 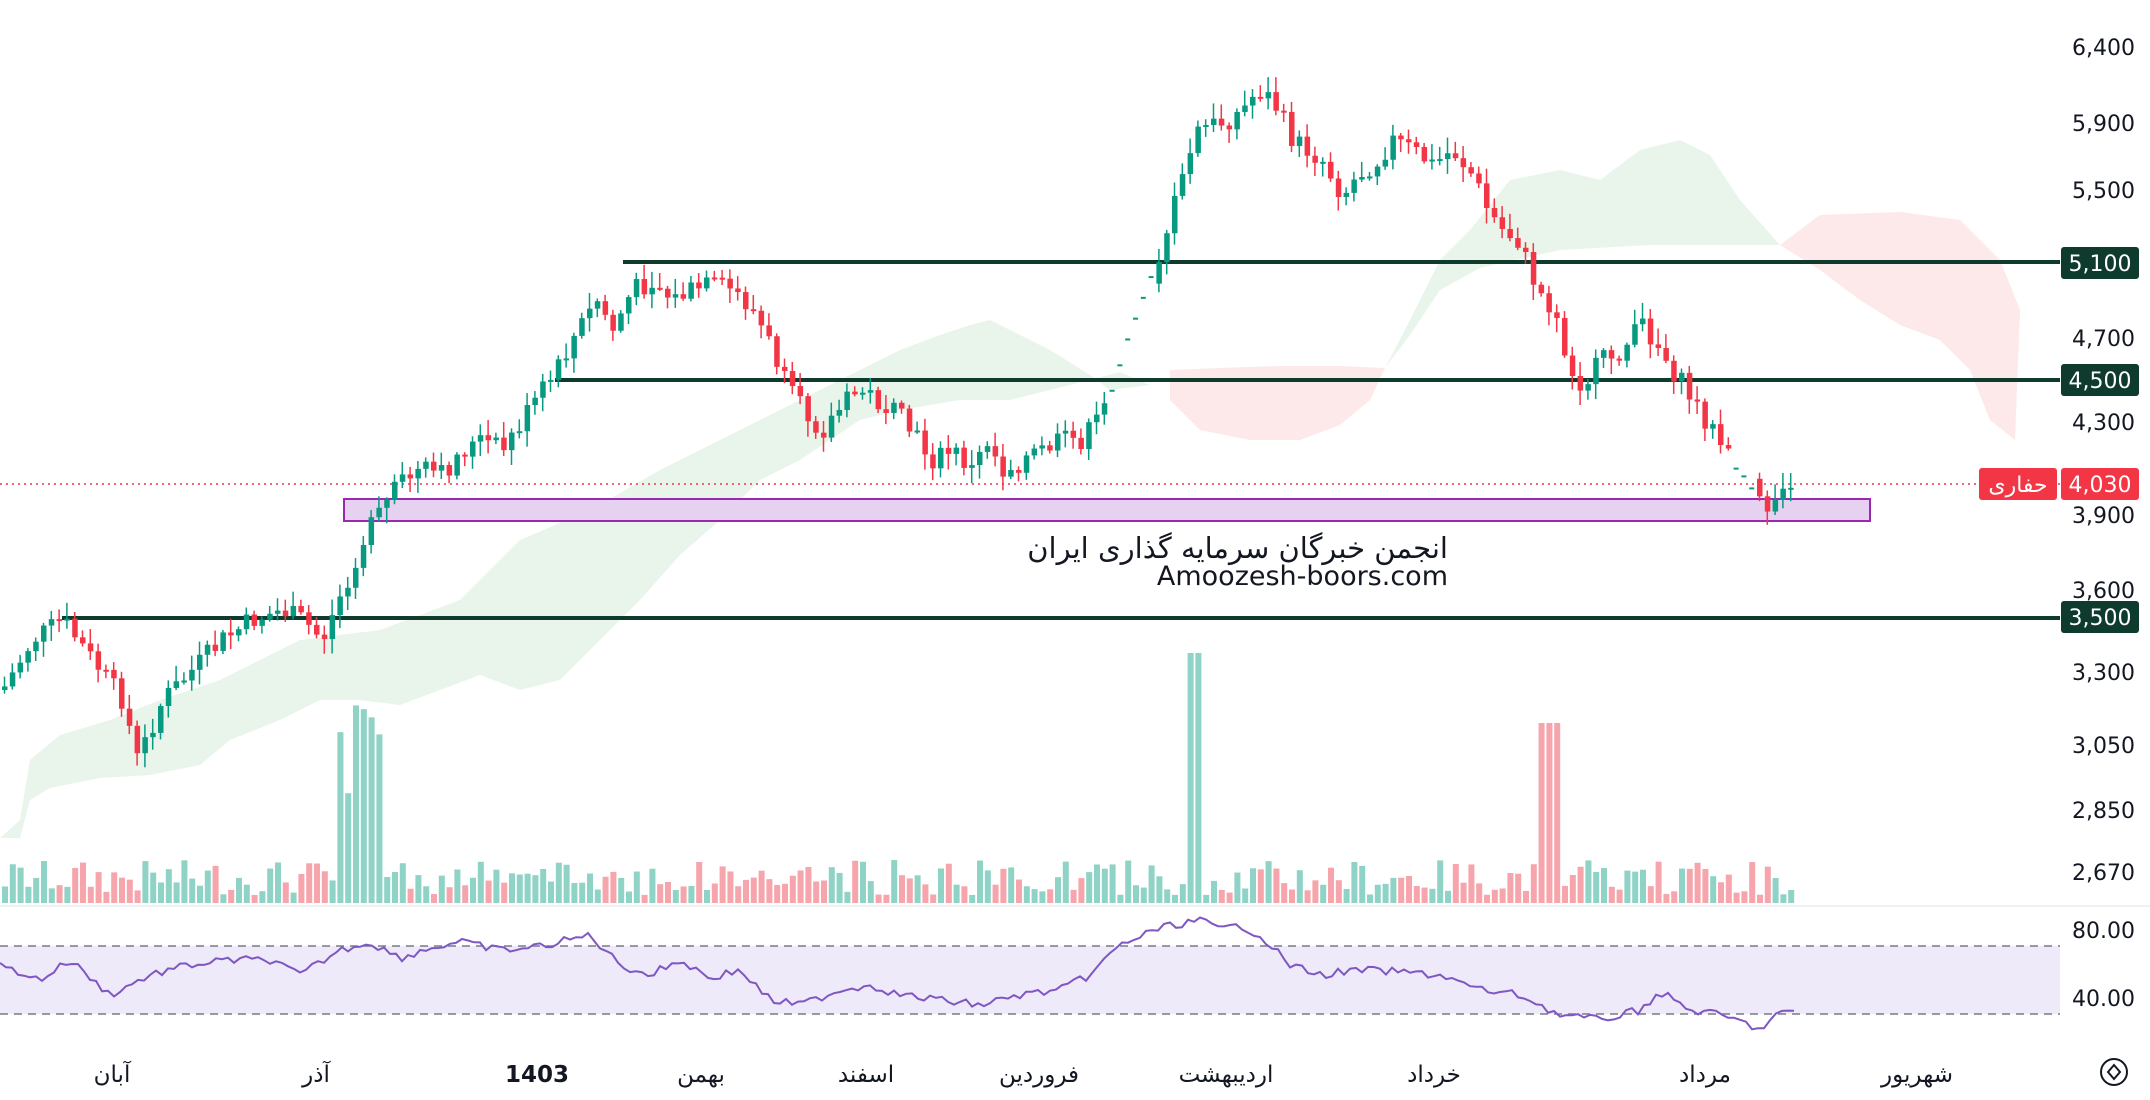 What do you see at coordinates (2100, 485) in the screenshot?
I see `current-price-text: 4,030` at bounding box center [2100, 485].